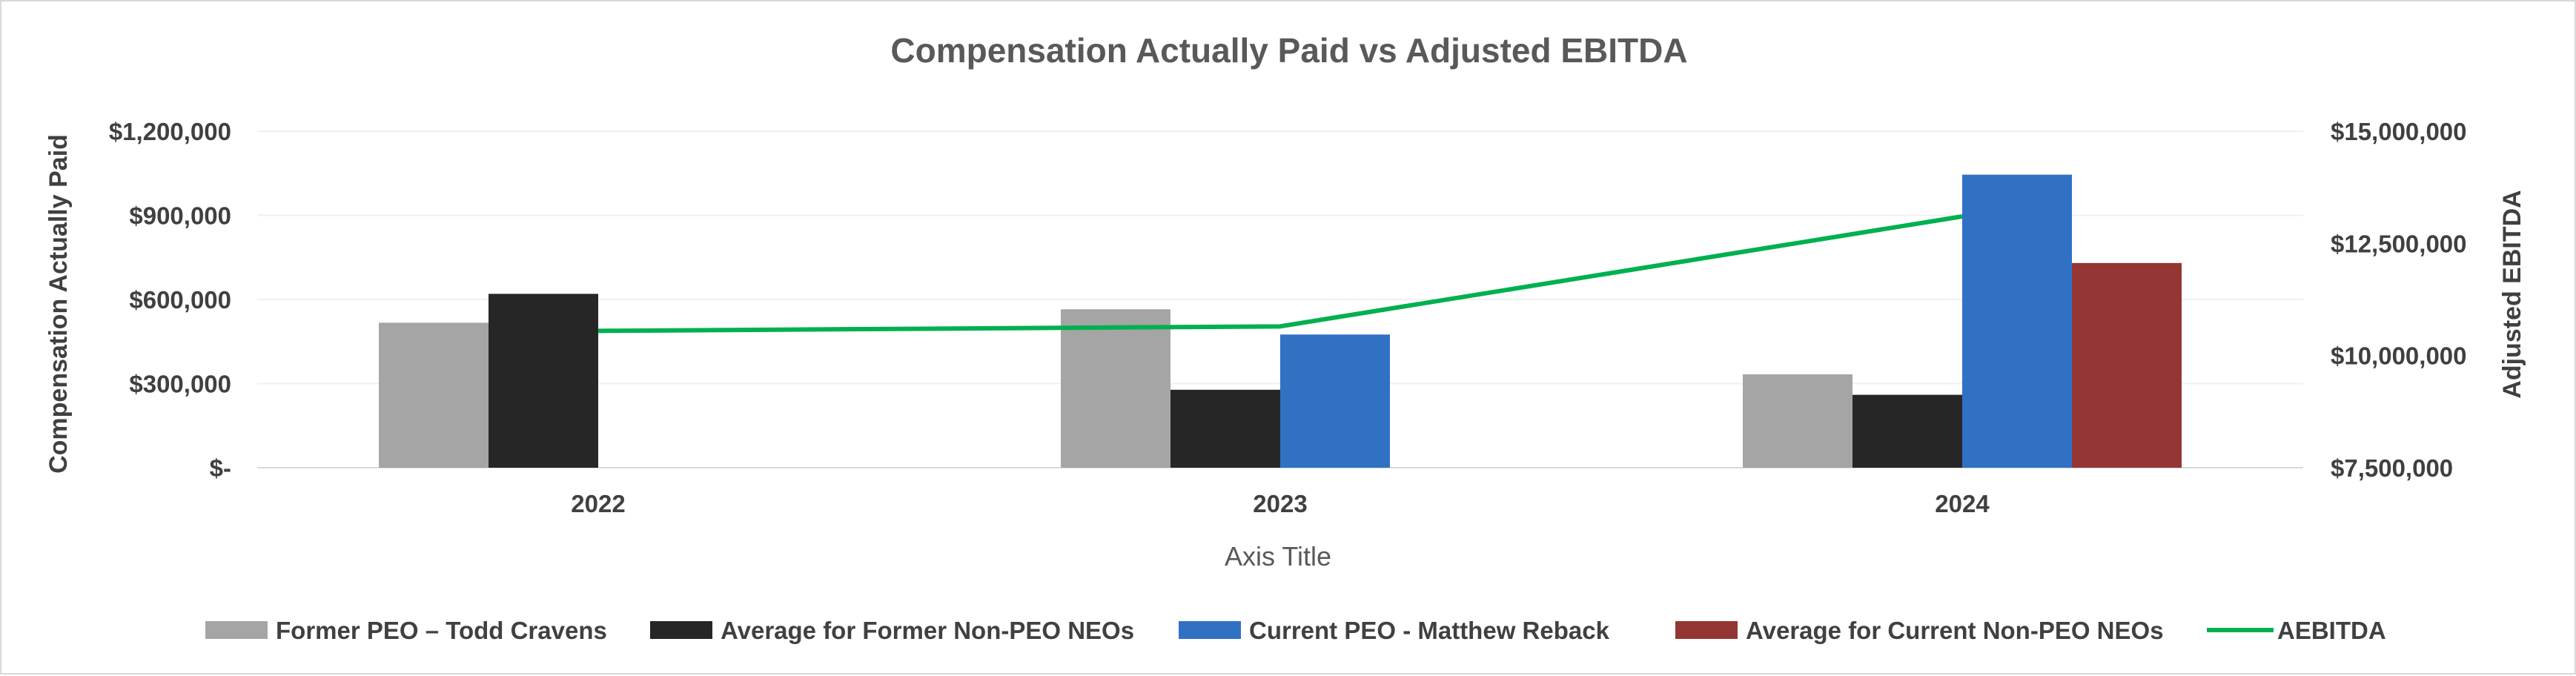  Describe the element at coordinates (2399, 243) in the screenshot. I see `y-right-tick-label: $12,500,000` at that location.